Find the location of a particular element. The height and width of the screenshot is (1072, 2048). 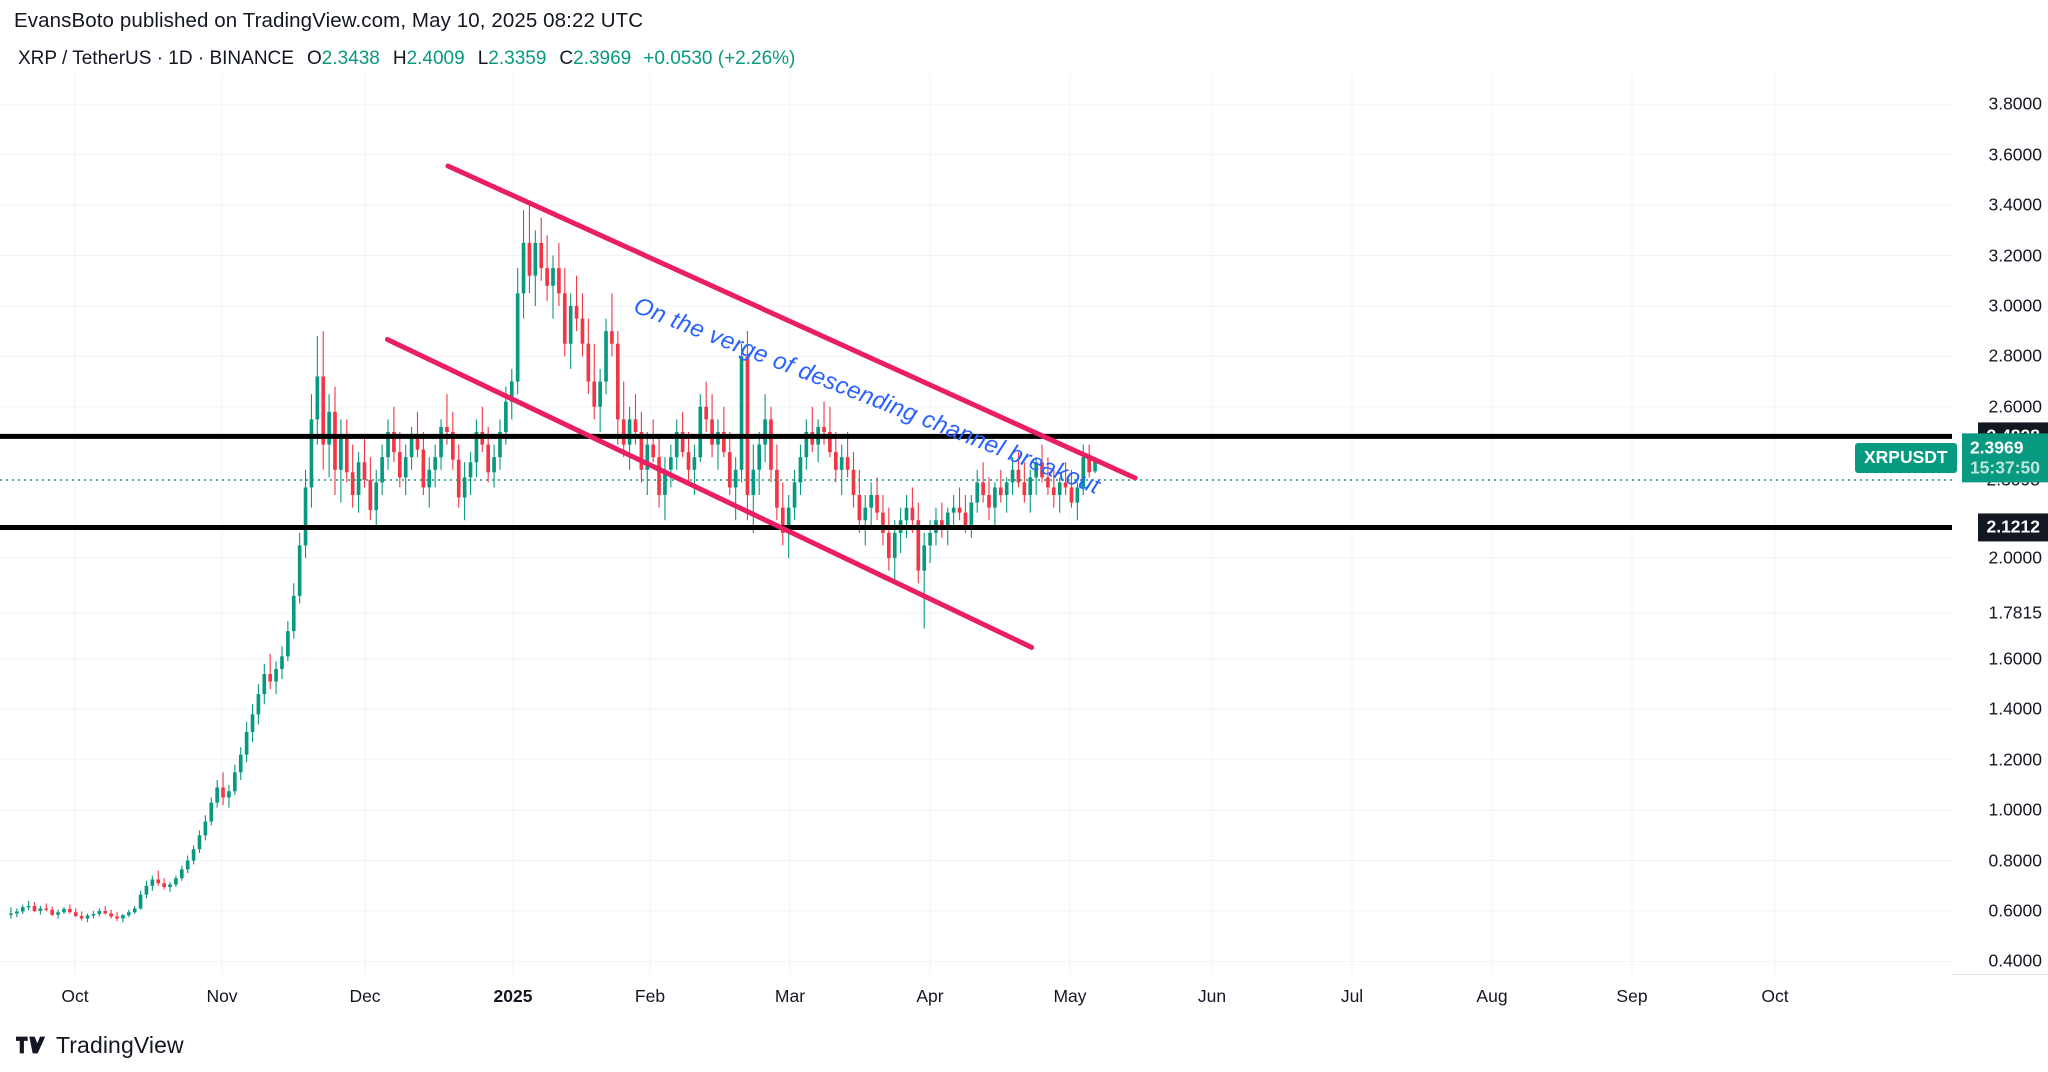

support-price-badge: 2.1212 is located at coordinates (2013, 527).